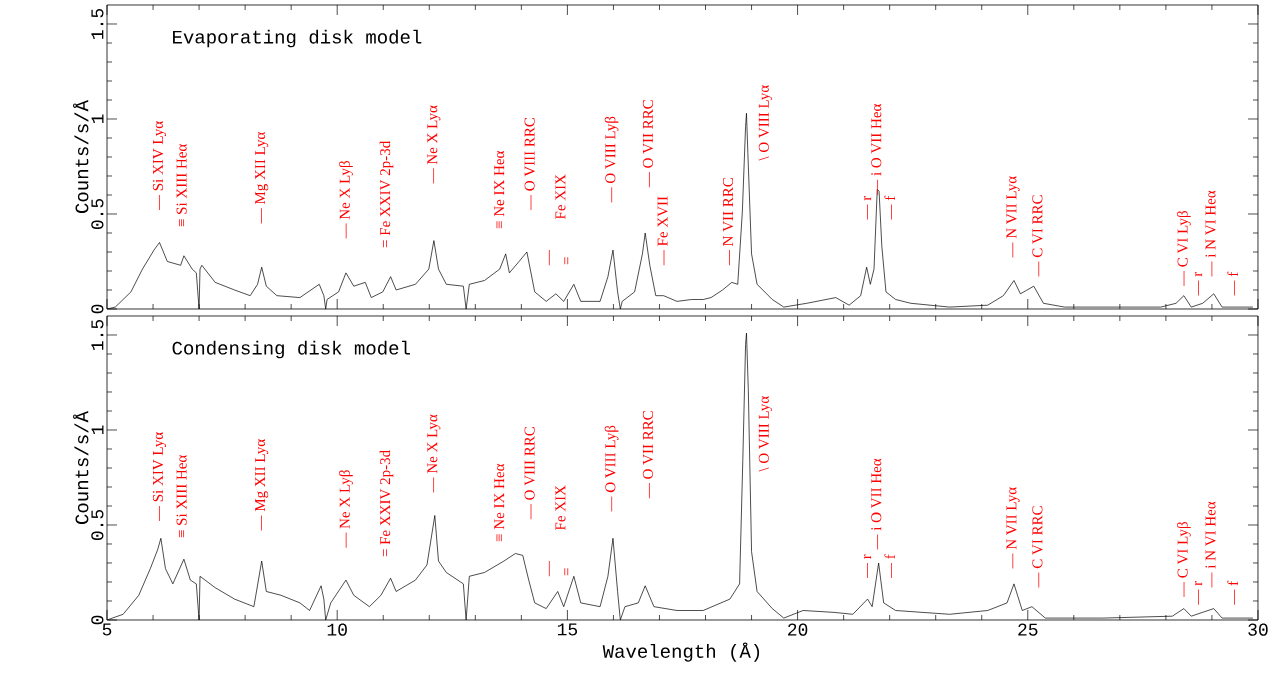 The image size is (1286, 679). I want to click on x-axis-title: Wavelength (Å), so click(681, 652).